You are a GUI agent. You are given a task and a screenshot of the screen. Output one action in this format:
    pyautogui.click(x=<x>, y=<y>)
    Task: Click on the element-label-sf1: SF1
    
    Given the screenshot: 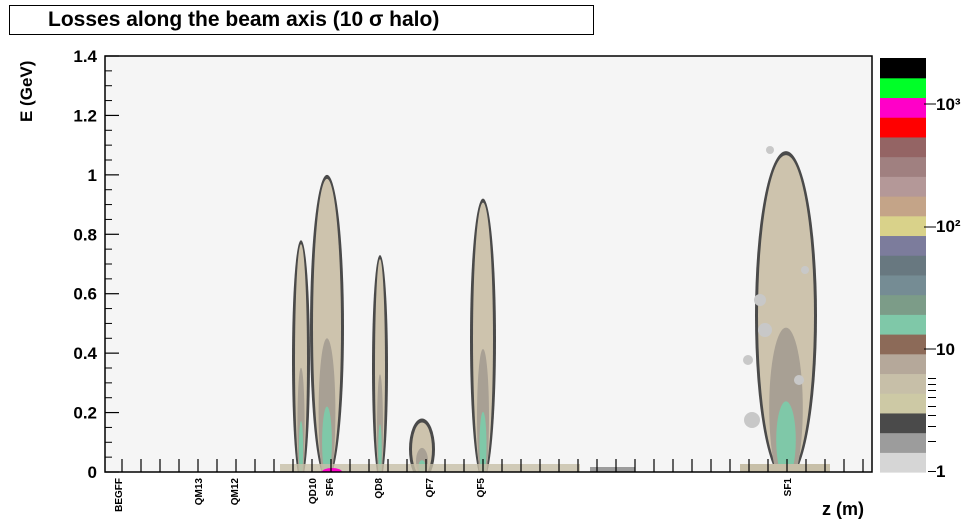 What is the action you would take?
    pyautogui.click(x=788, y=487)
    